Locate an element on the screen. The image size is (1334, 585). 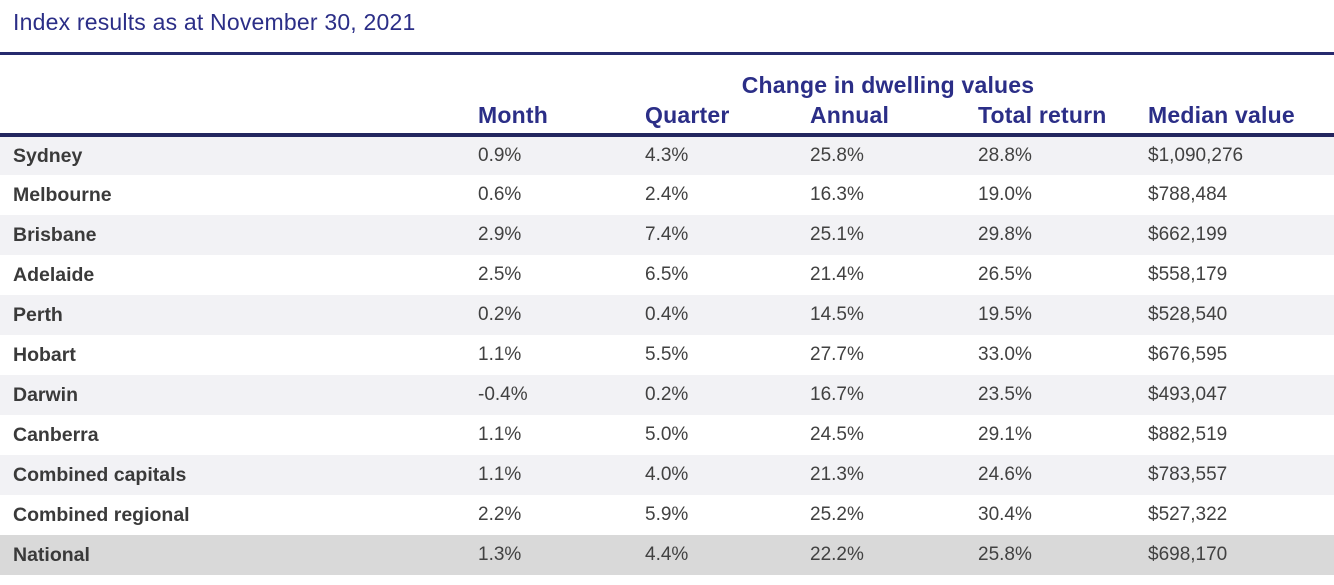
row-label: Sydney is located at coordinates (48, 155).